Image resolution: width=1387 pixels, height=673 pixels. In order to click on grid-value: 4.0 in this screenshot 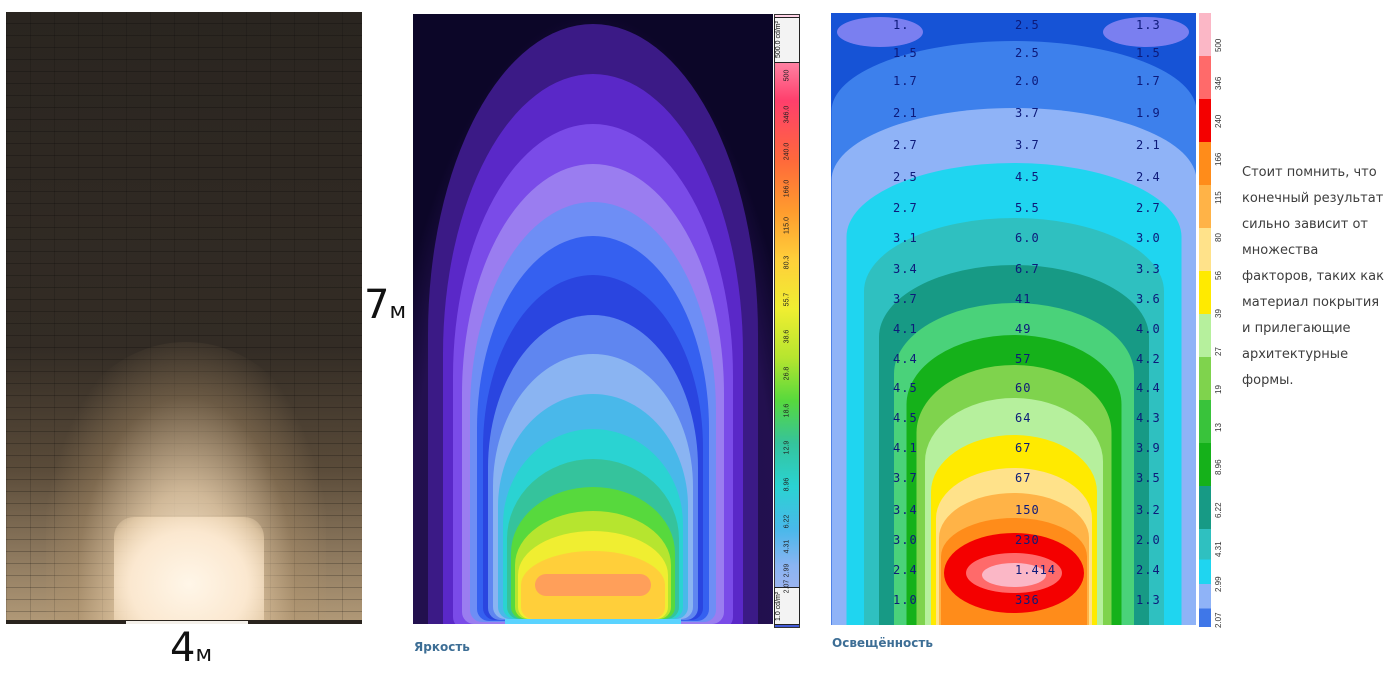, I will do `click(1148, 329)`.